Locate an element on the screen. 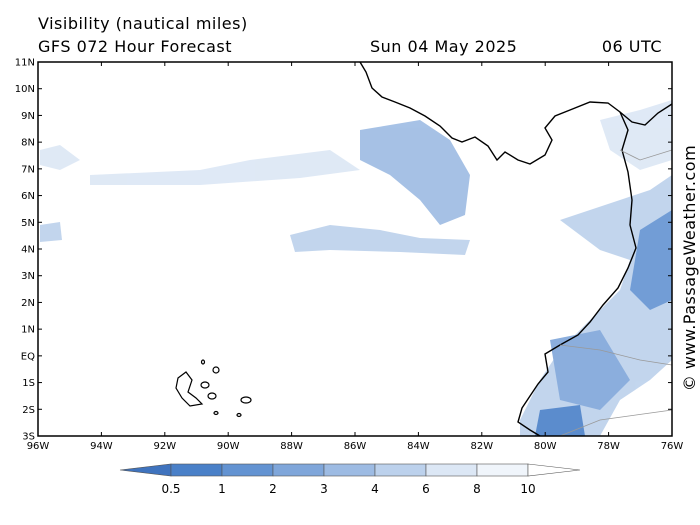  colorbar-label: 2 is located at coordinates (273, 489).